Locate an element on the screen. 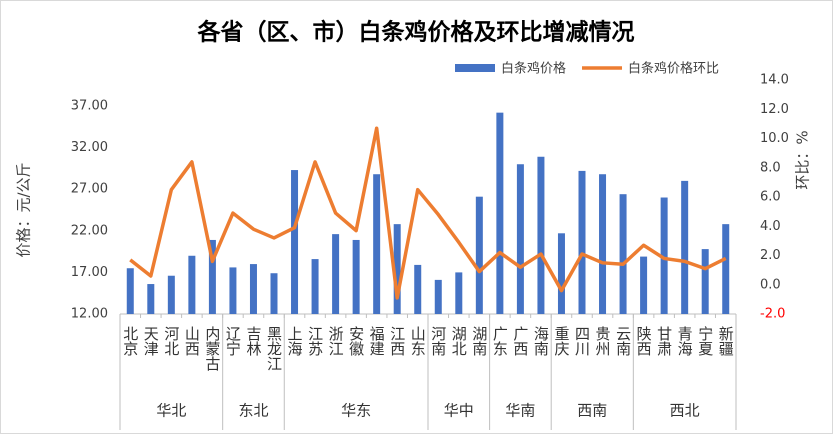 The height and width of the screenshot is (434, 833). y-tick-label: 37.00 is located at coordinates (89, 106).